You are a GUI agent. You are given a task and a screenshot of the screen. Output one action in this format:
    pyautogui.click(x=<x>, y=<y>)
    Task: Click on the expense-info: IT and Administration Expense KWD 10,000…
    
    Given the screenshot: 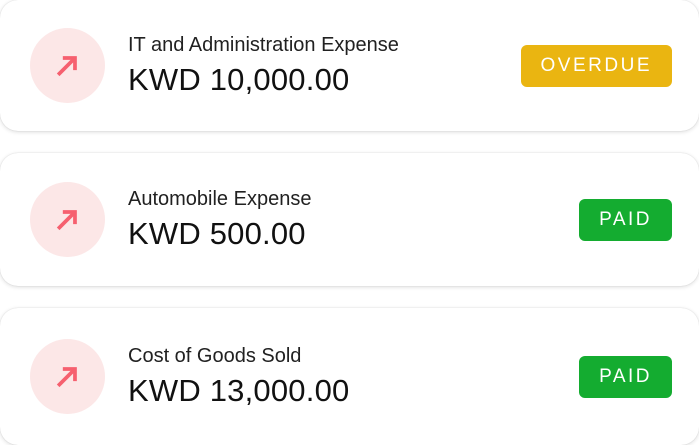 What is the action you would take?
    pyautogui.click(x=263, y=65)
    